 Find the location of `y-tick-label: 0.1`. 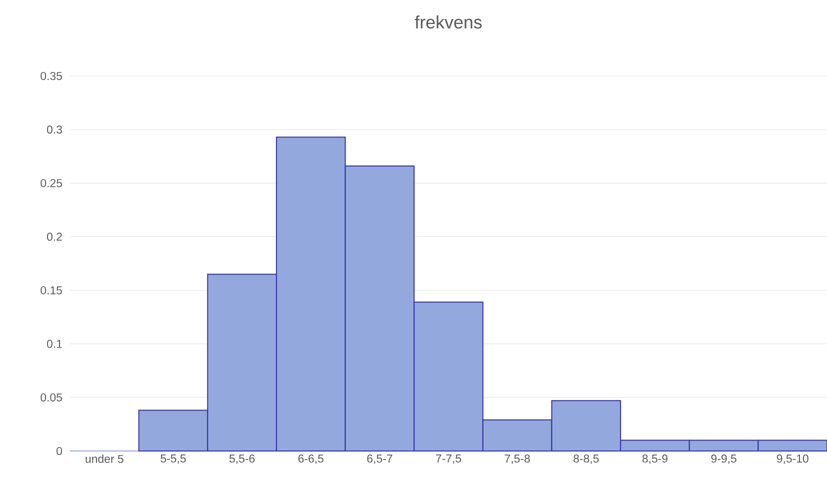

y-tick-label: 0.1 is located at coordinates (54, 344).